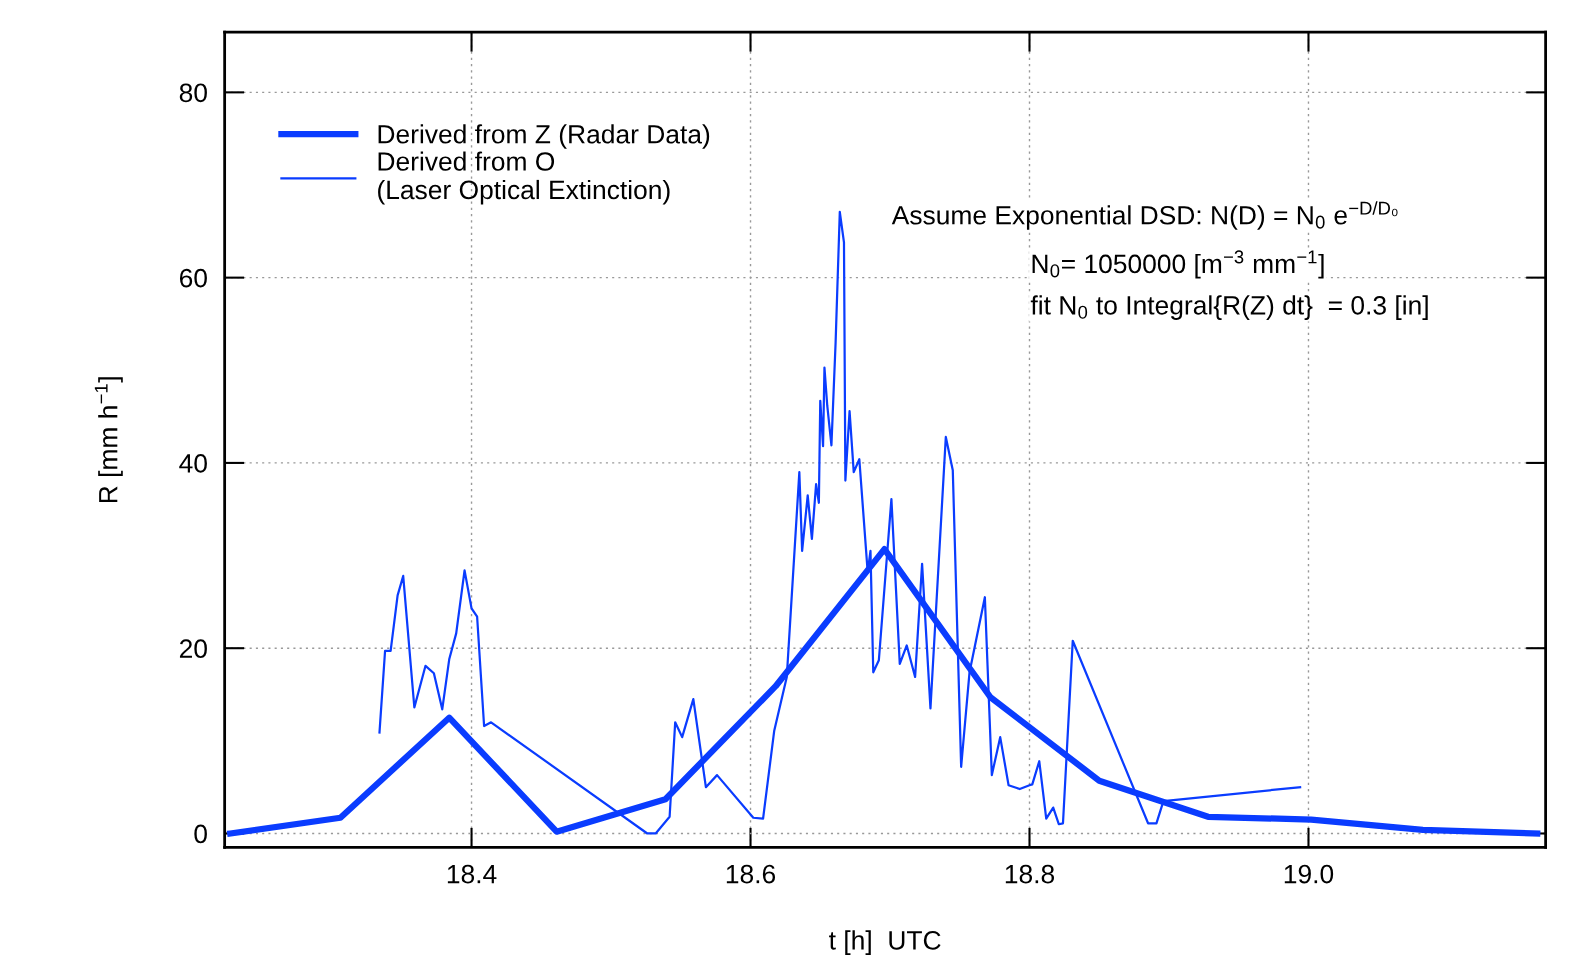 The image size is (1582, 974). I want to click on y-tick-label: 20, so click(193, 649).